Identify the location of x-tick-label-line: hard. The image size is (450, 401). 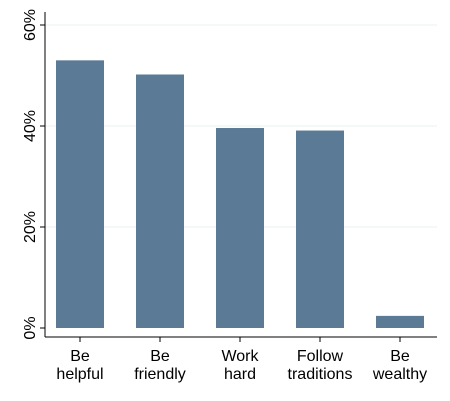
(240, 374).